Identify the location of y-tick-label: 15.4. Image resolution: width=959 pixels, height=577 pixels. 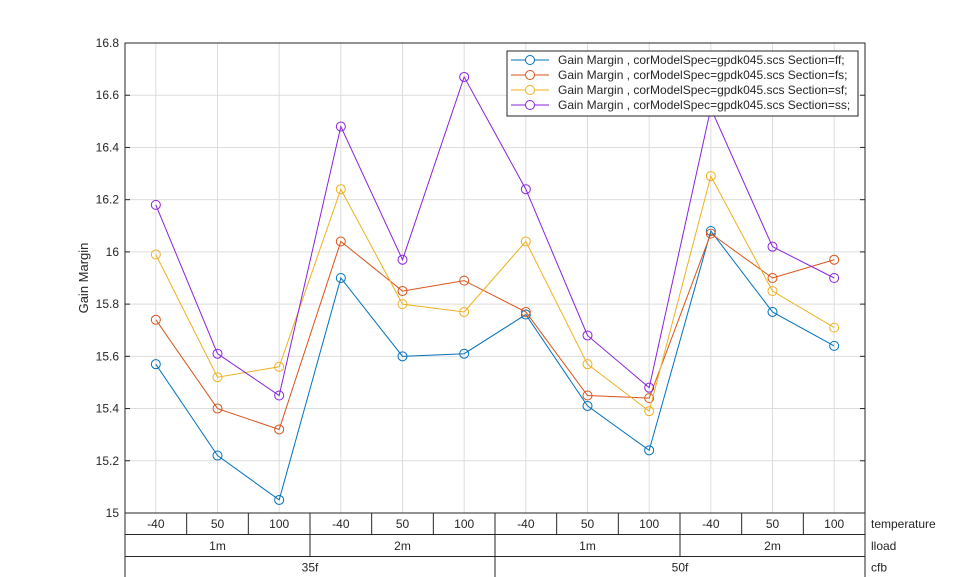
(108, 409).